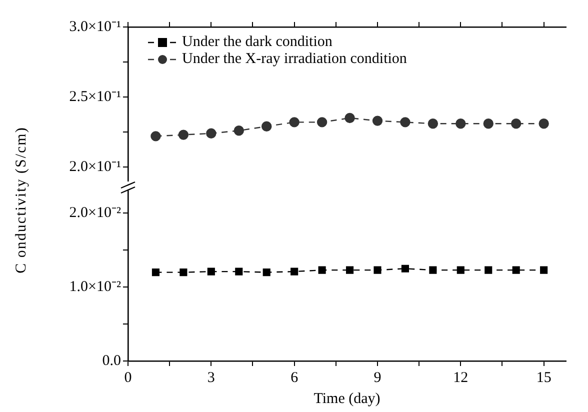  I want to click on y-tick-label: 2.5×10⁻¹, so click(95, 96).